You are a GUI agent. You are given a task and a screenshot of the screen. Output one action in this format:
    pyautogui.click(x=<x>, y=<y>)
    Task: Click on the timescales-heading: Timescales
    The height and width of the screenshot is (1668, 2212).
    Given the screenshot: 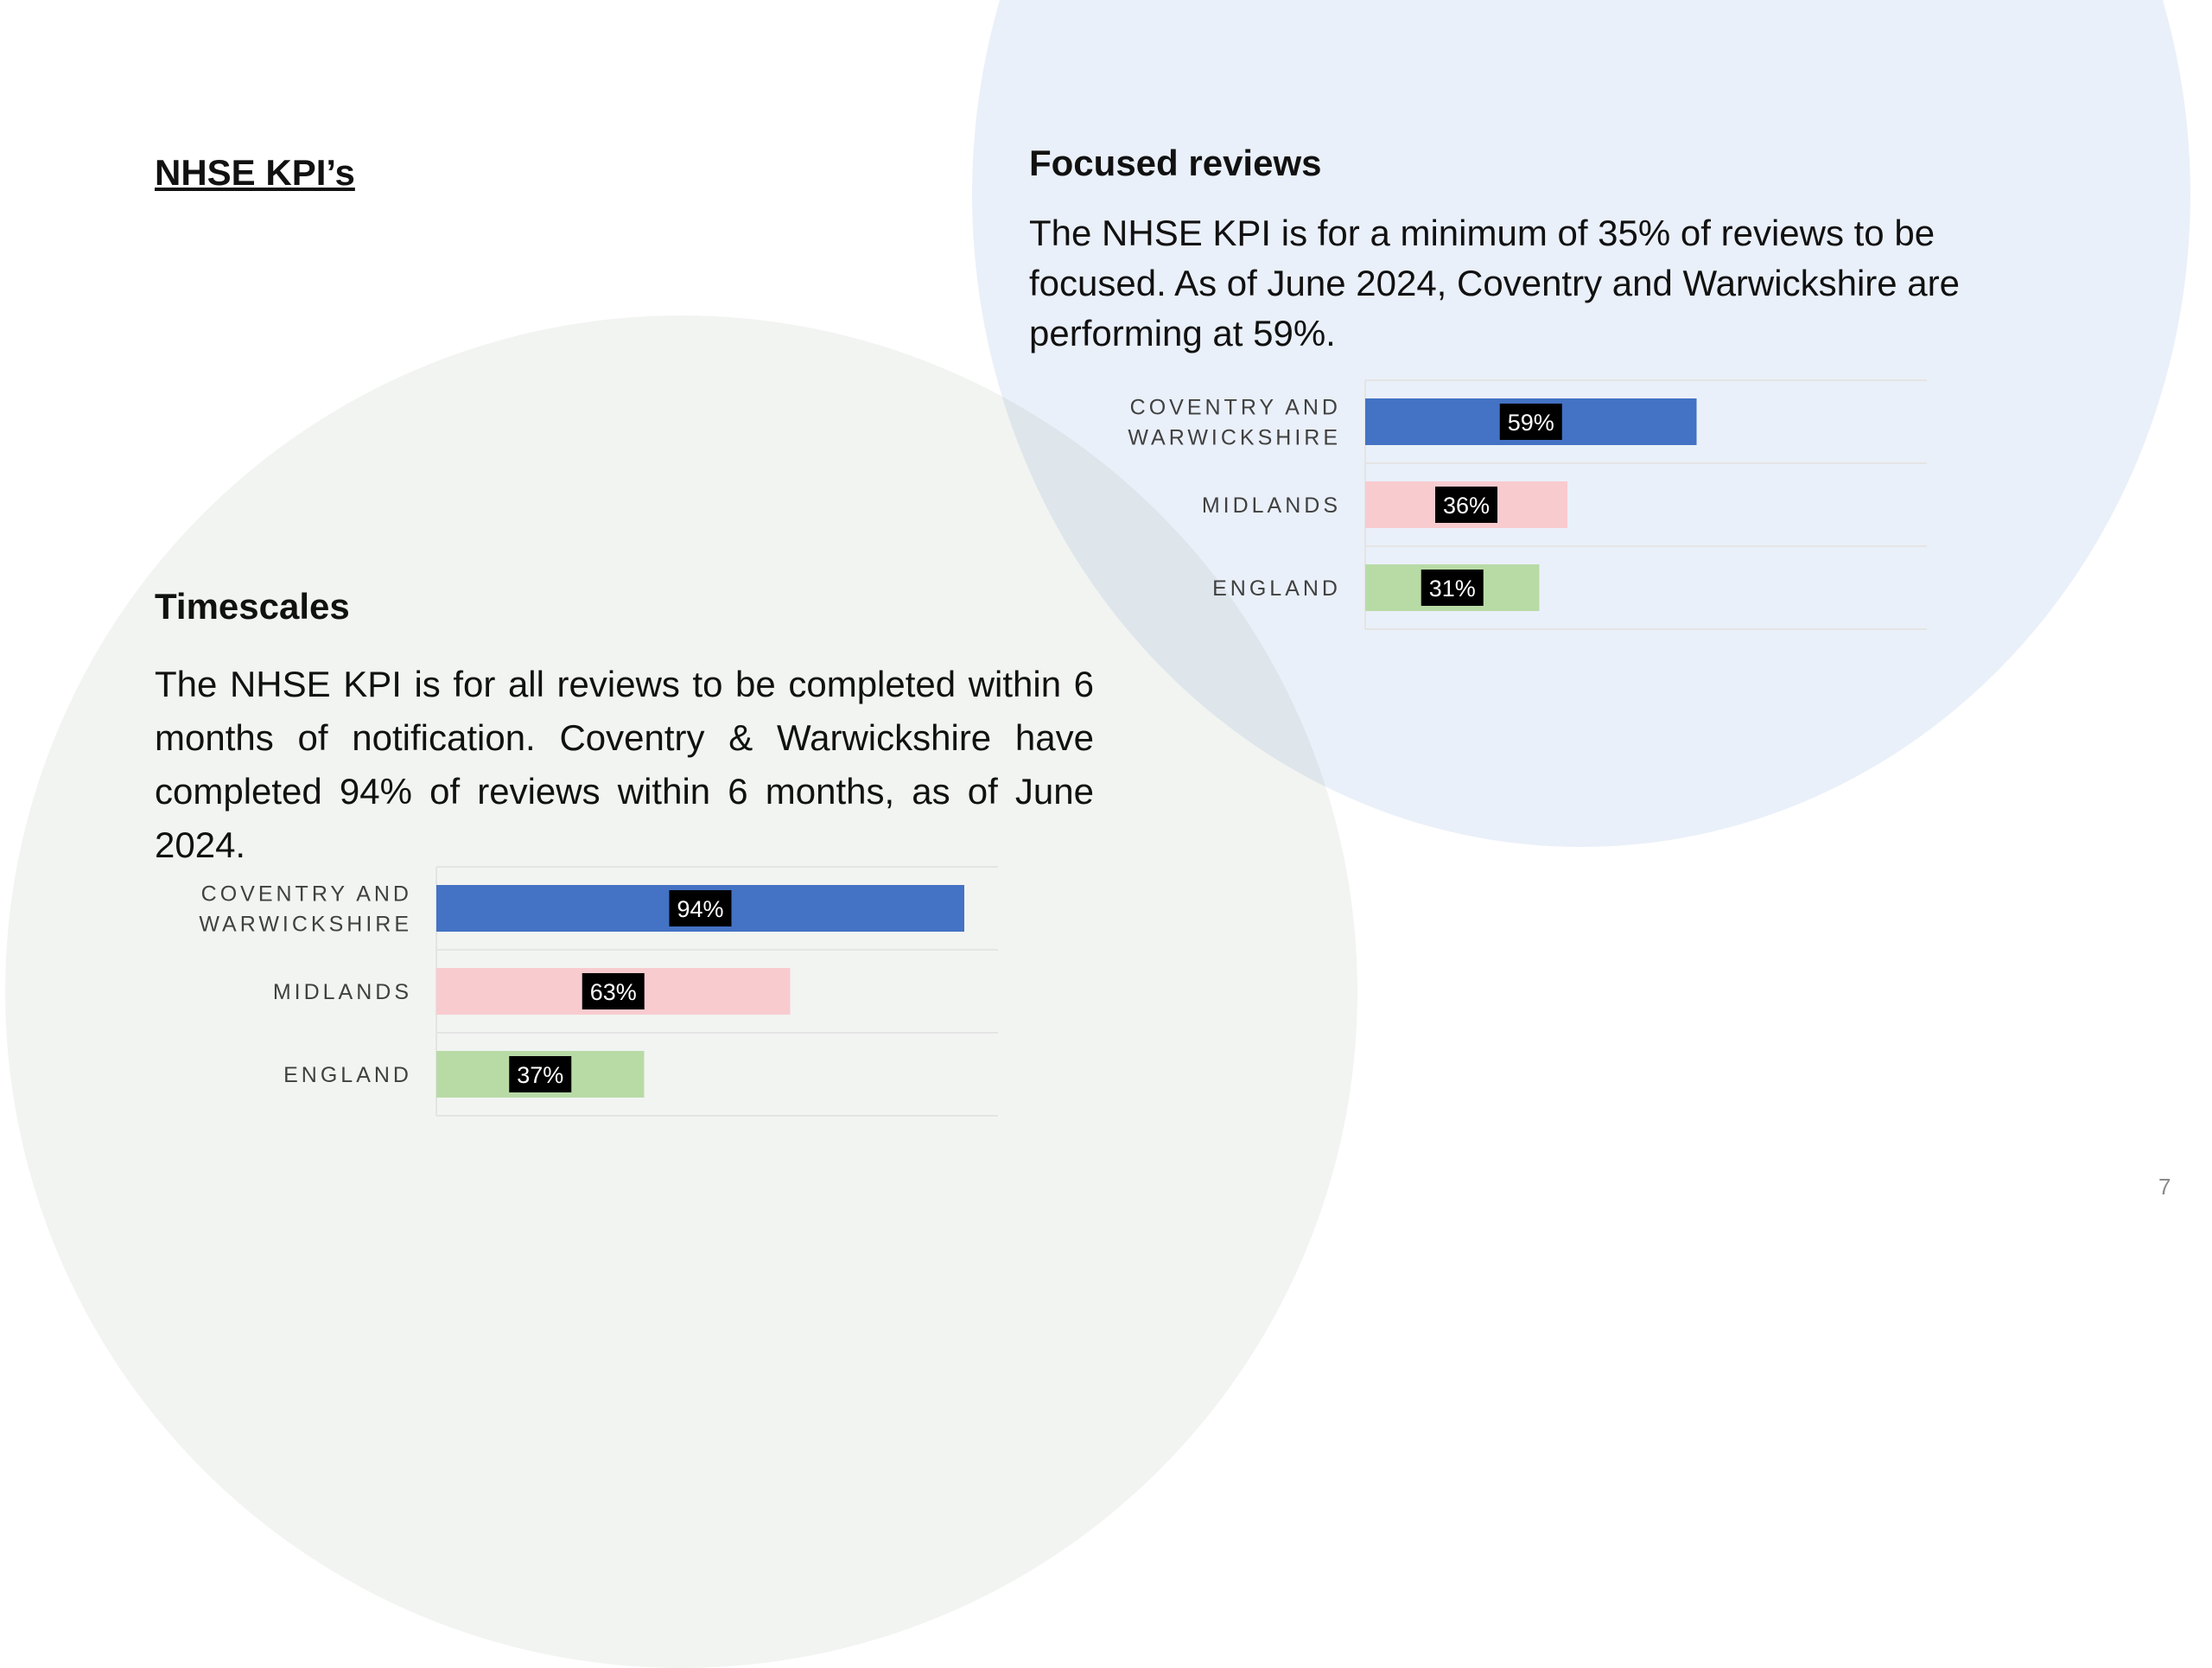 What is the action you would take?
    pyautogui.click(x=252, y=606)
    